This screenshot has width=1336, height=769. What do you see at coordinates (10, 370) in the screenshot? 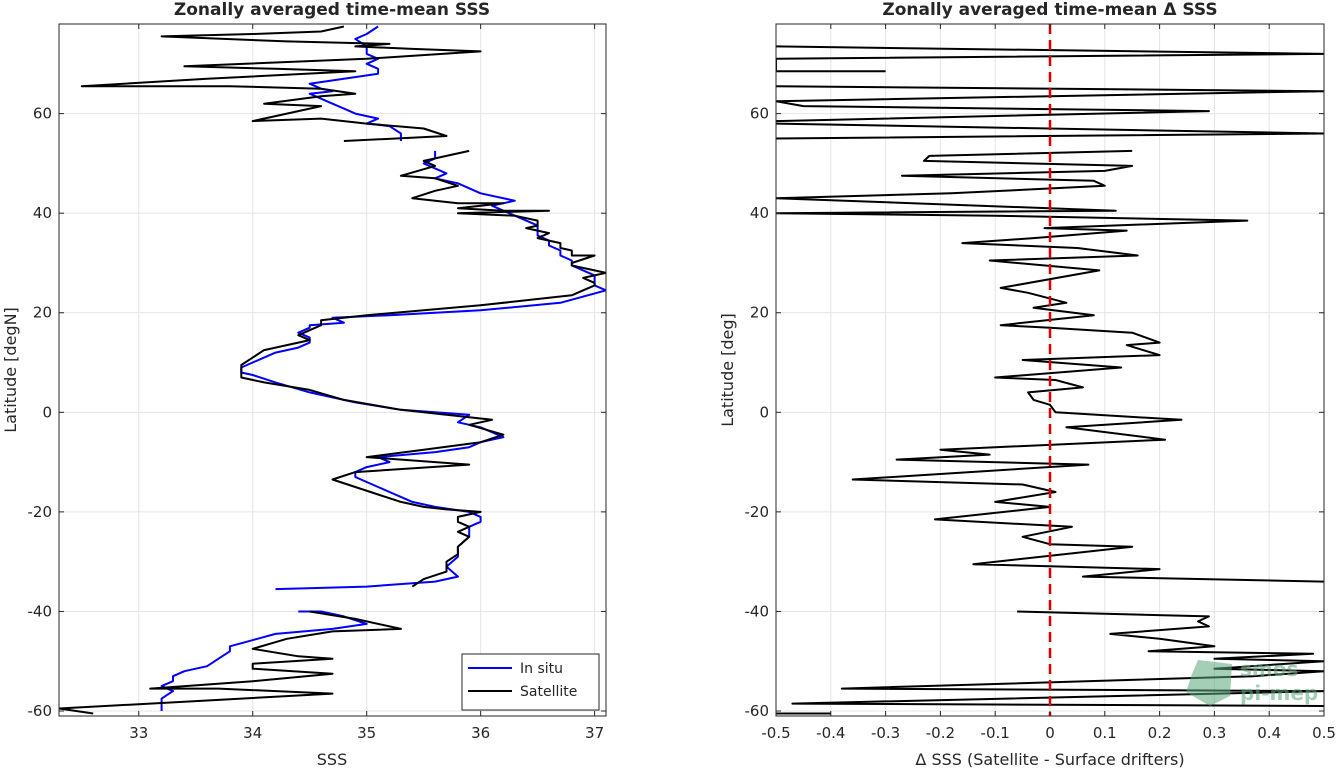
I see `y-axis-label: Latitude [degN]` at bounding box center [10, 370].